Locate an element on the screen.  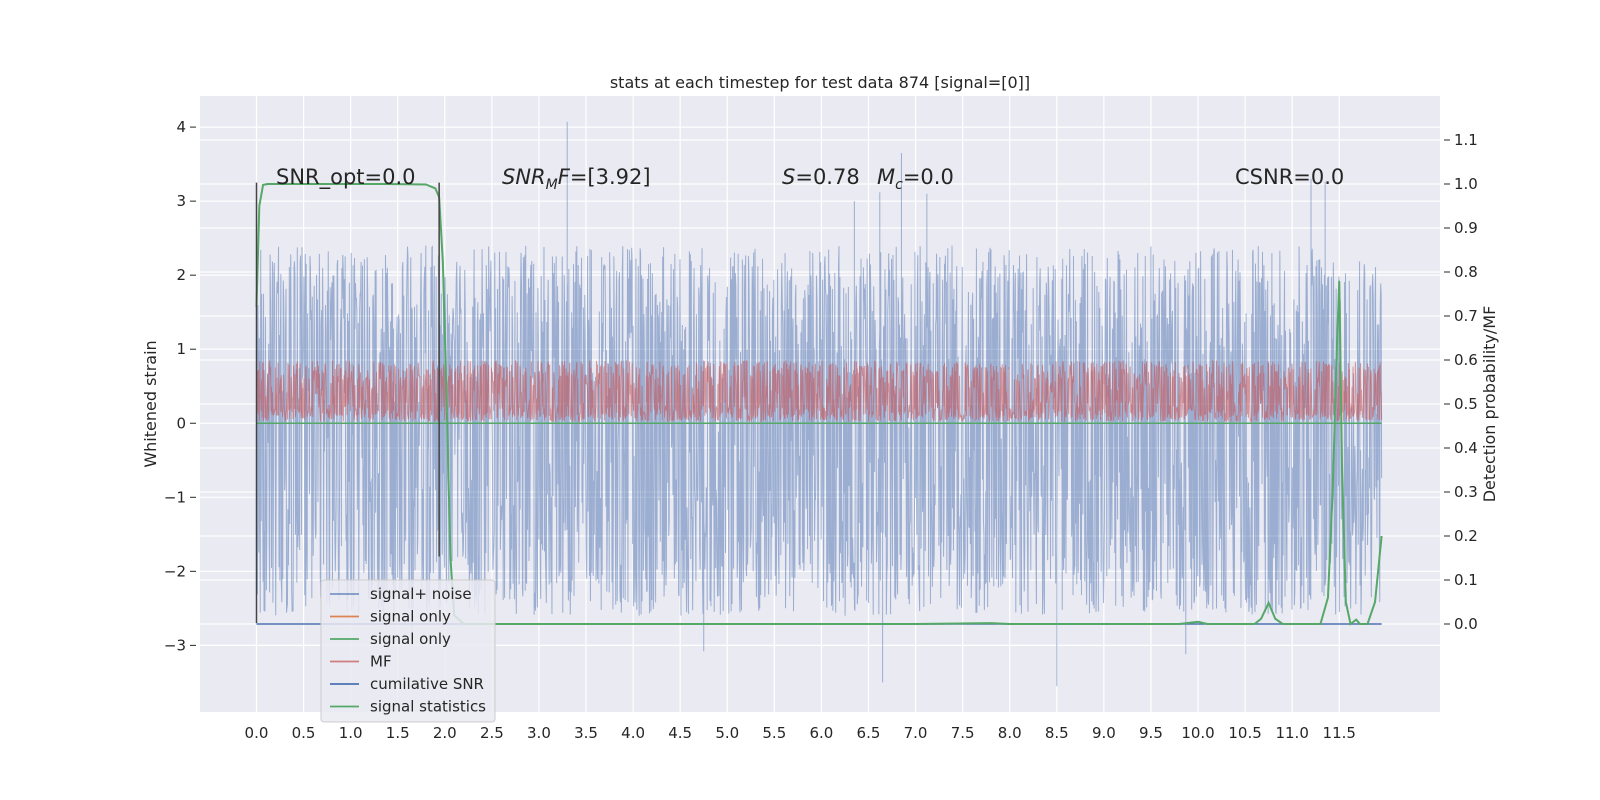
snr-opt-annotation: SNR_opt=0.0 is located at coordinates (346, 177).